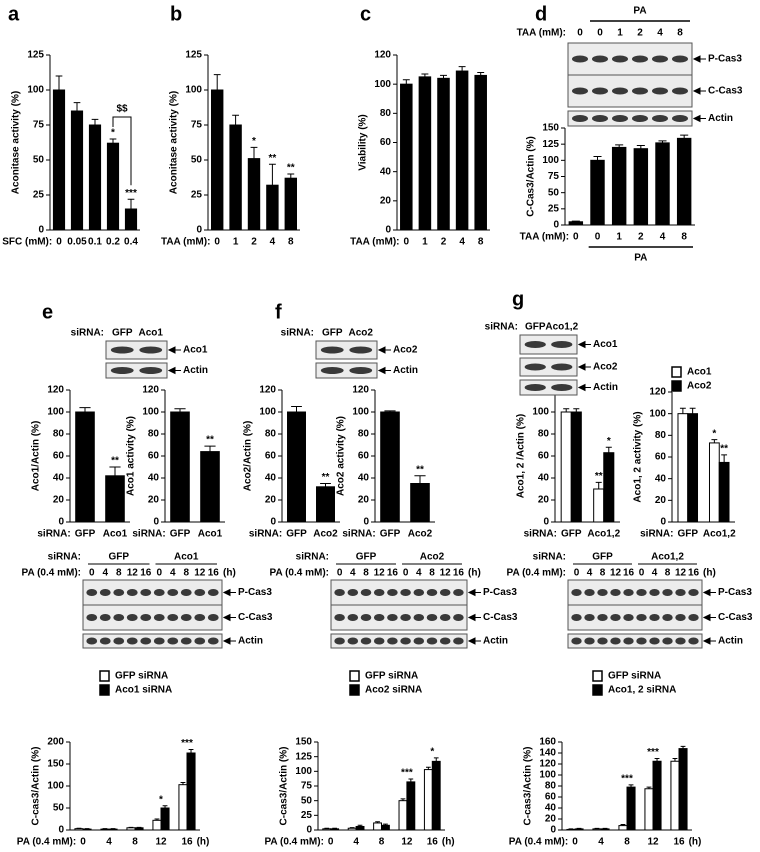 This screenshot has height=852, width=760. Describe the element at coordinates (236, 242) in the screenshot. I see `x-tick-label: 1` at that location.